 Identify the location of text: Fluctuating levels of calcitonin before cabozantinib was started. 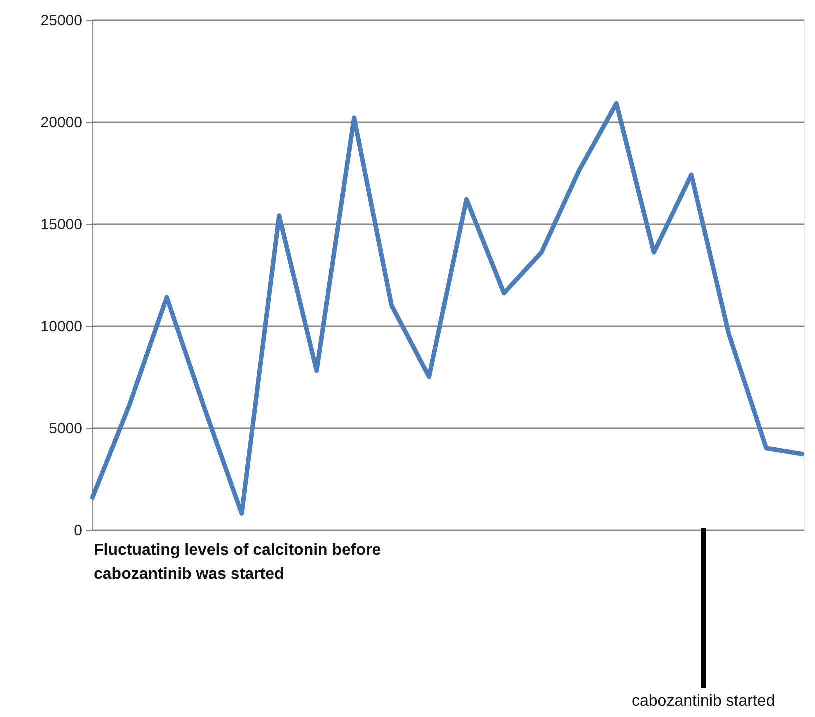
(238, 562).